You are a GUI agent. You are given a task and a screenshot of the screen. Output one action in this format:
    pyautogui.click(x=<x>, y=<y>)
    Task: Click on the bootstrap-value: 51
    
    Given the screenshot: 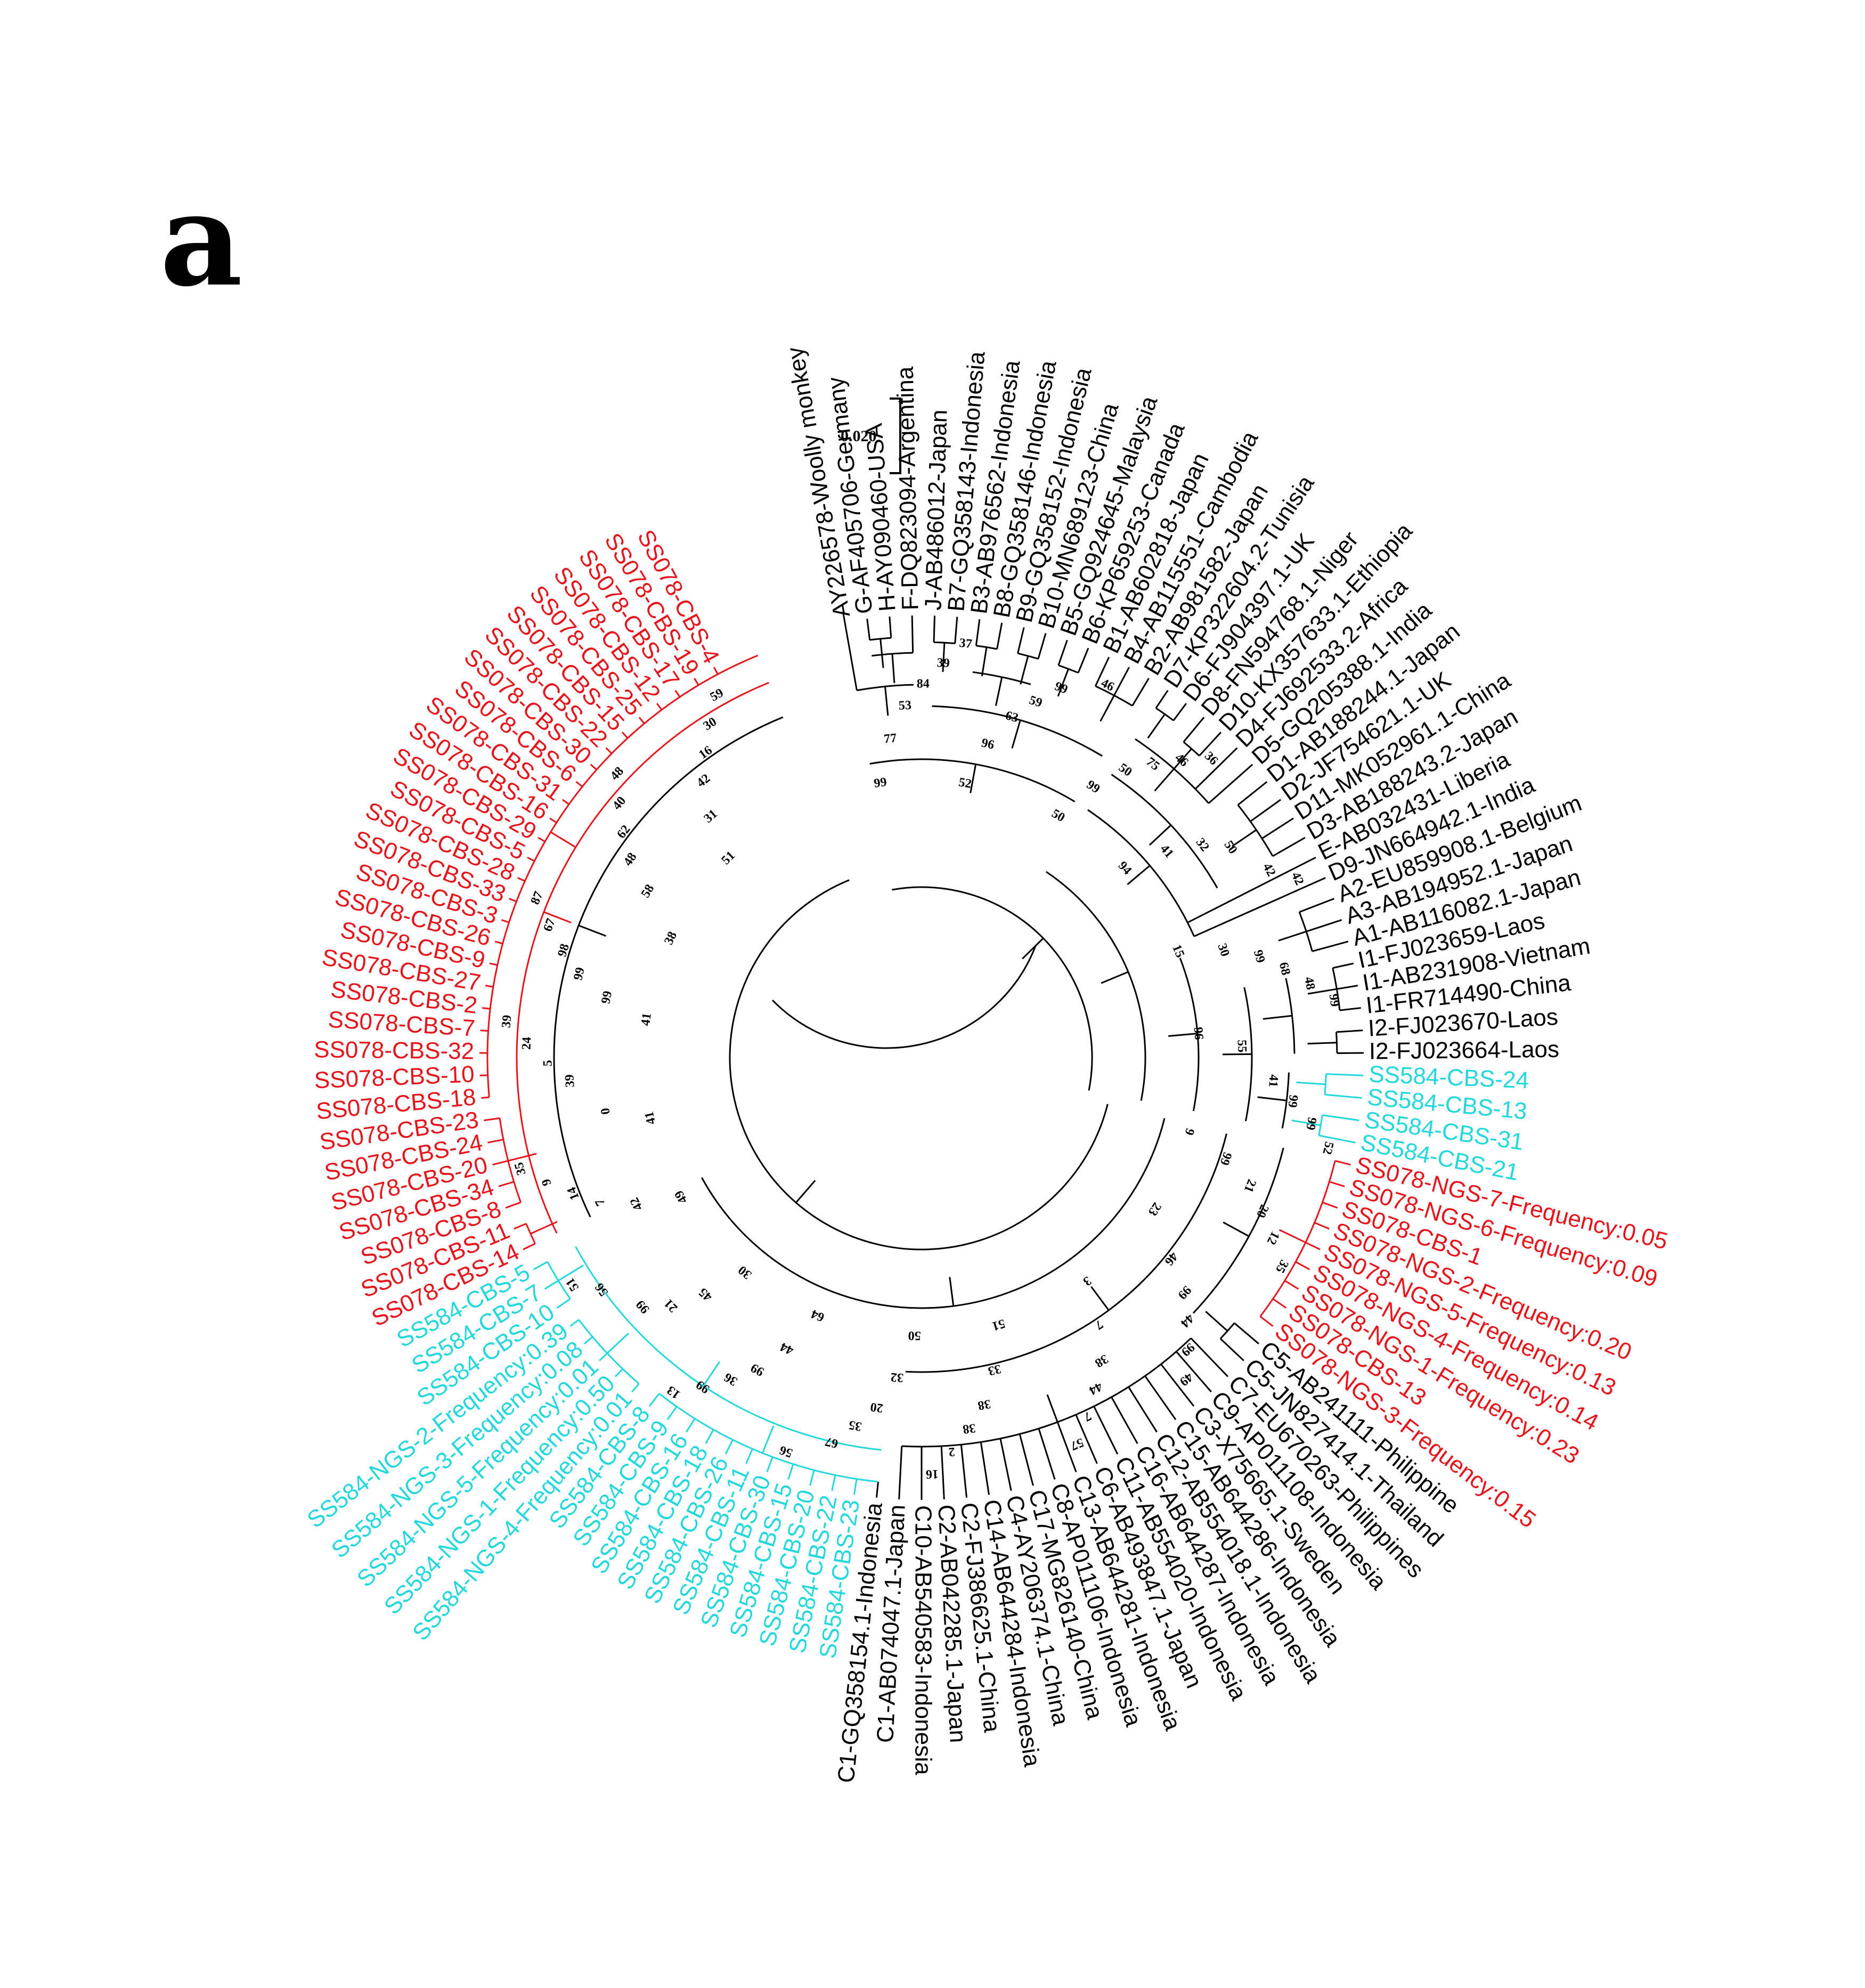 What is the action you would take?
    pyautogui.click(x=572, y=1284)
    